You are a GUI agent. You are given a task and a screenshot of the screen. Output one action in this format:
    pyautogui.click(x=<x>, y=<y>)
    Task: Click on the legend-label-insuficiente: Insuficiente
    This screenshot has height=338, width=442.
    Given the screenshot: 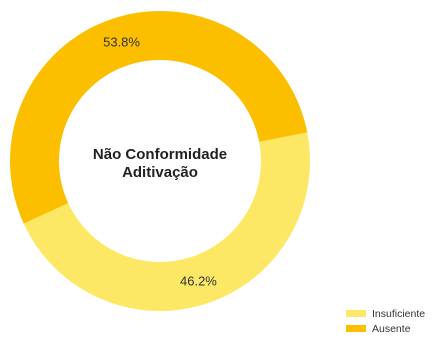 What is the action you would take?
    pyautogui.click(x=398, y=314)
    